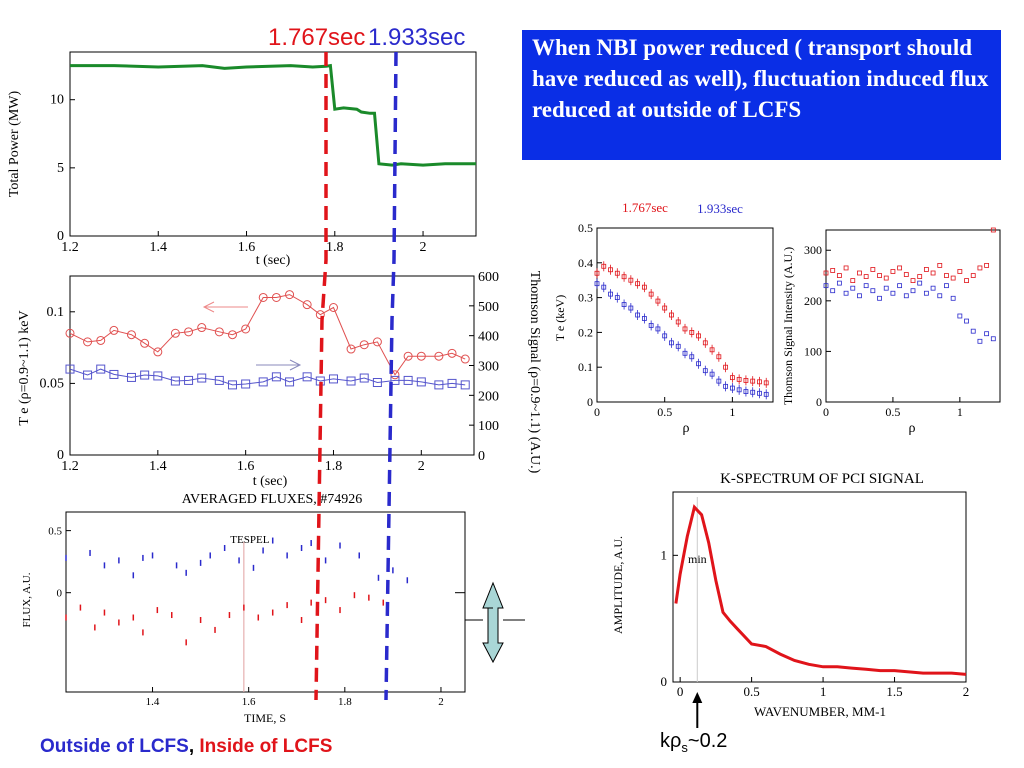  What do you see at coordinates (60, 168) in the screenshot?
I see `y-tick-label: 5` at bounding box center [60, 168].